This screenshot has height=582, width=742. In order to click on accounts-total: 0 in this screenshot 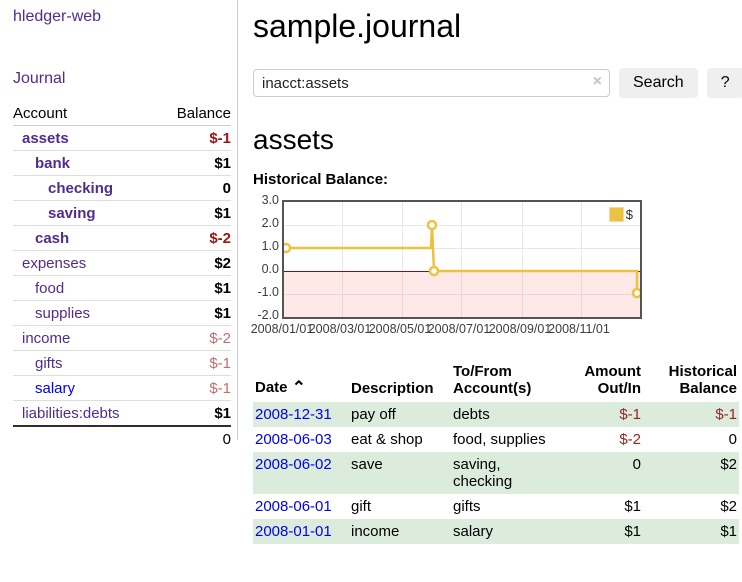, I will do `click(194, 438)`.